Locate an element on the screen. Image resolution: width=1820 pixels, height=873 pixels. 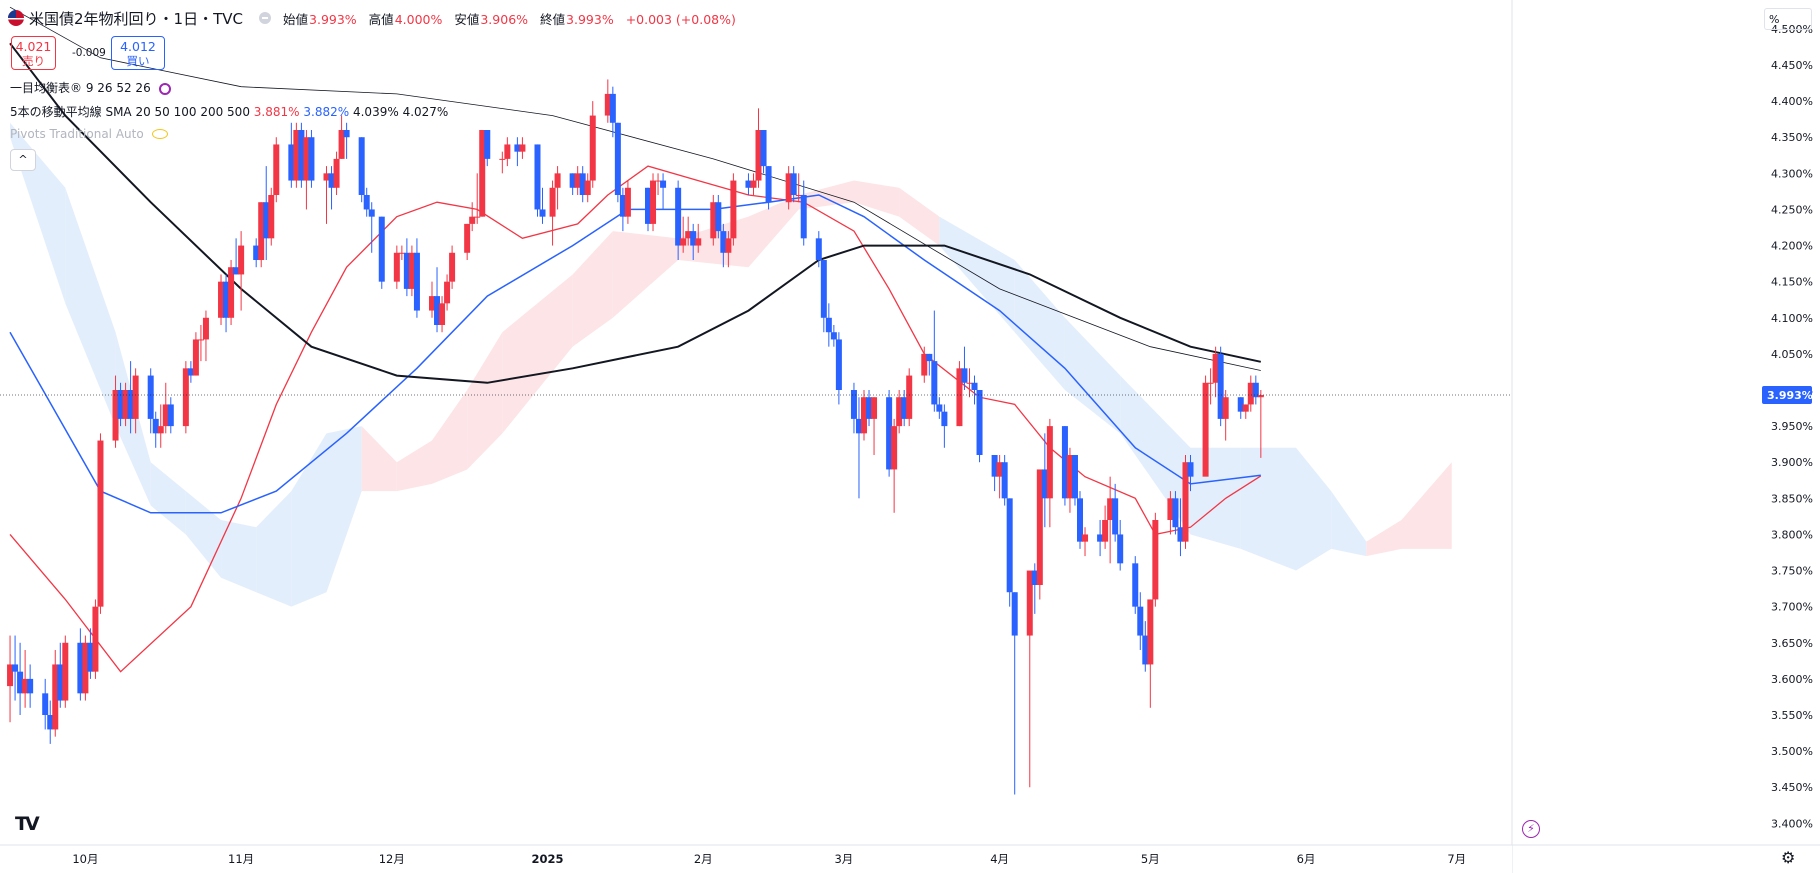
percent-scale-button: % is located at coordinates (1788, 19).